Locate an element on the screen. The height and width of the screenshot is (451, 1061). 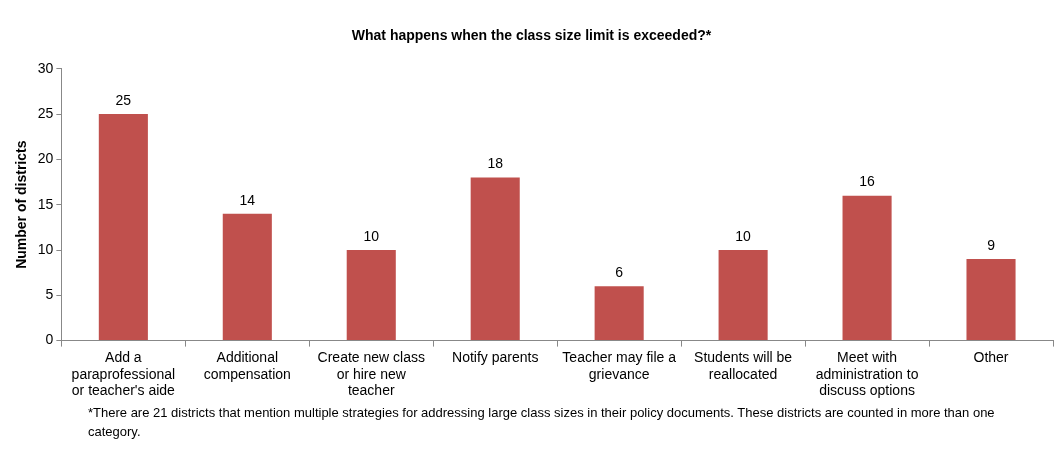
y-axis-title: Number of districts is located at coordinates (21, 204).